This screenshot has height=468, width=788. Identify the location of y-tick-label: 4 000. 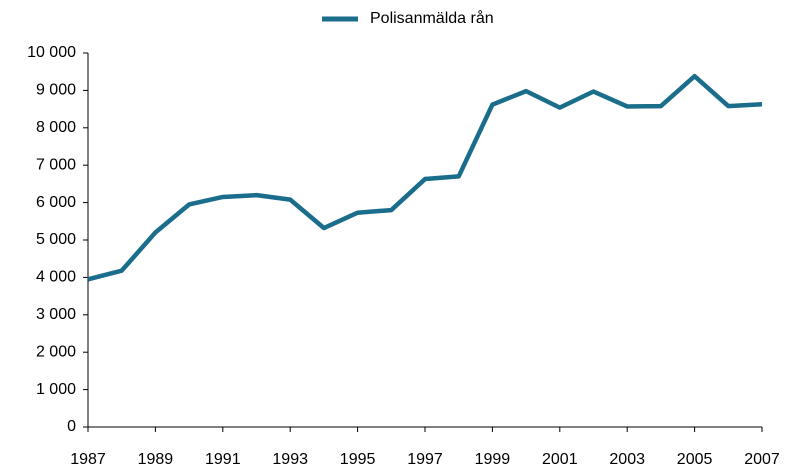
(56, 277).